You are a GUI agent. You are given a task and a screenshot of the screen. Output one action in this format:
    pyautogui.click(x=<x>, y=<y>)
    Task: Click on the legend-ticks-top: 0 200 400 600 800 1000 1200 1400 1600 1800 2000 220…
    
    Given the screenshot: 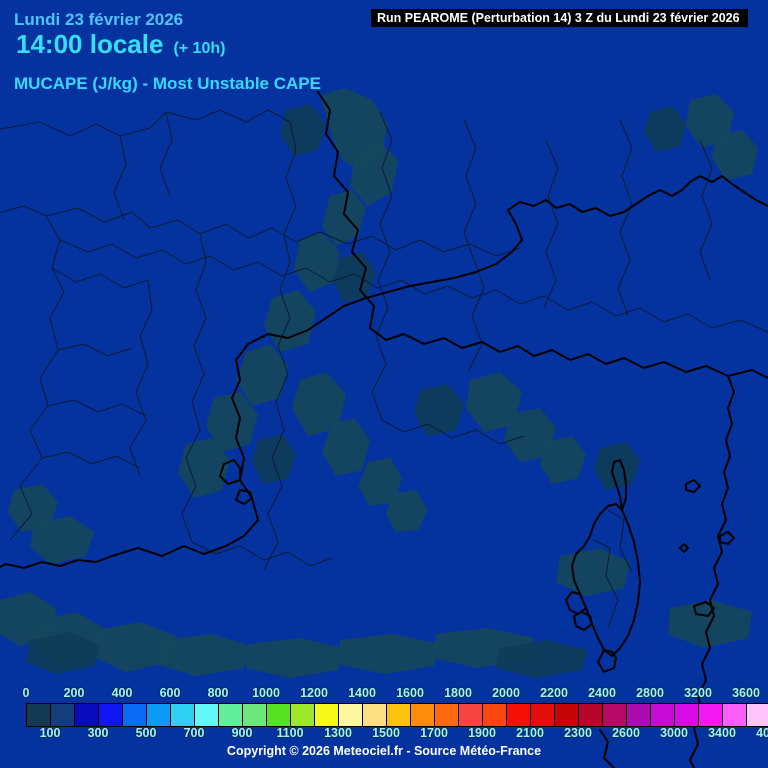 What is the action you would take?
    pyautogui.click(x=384, y=694)
    